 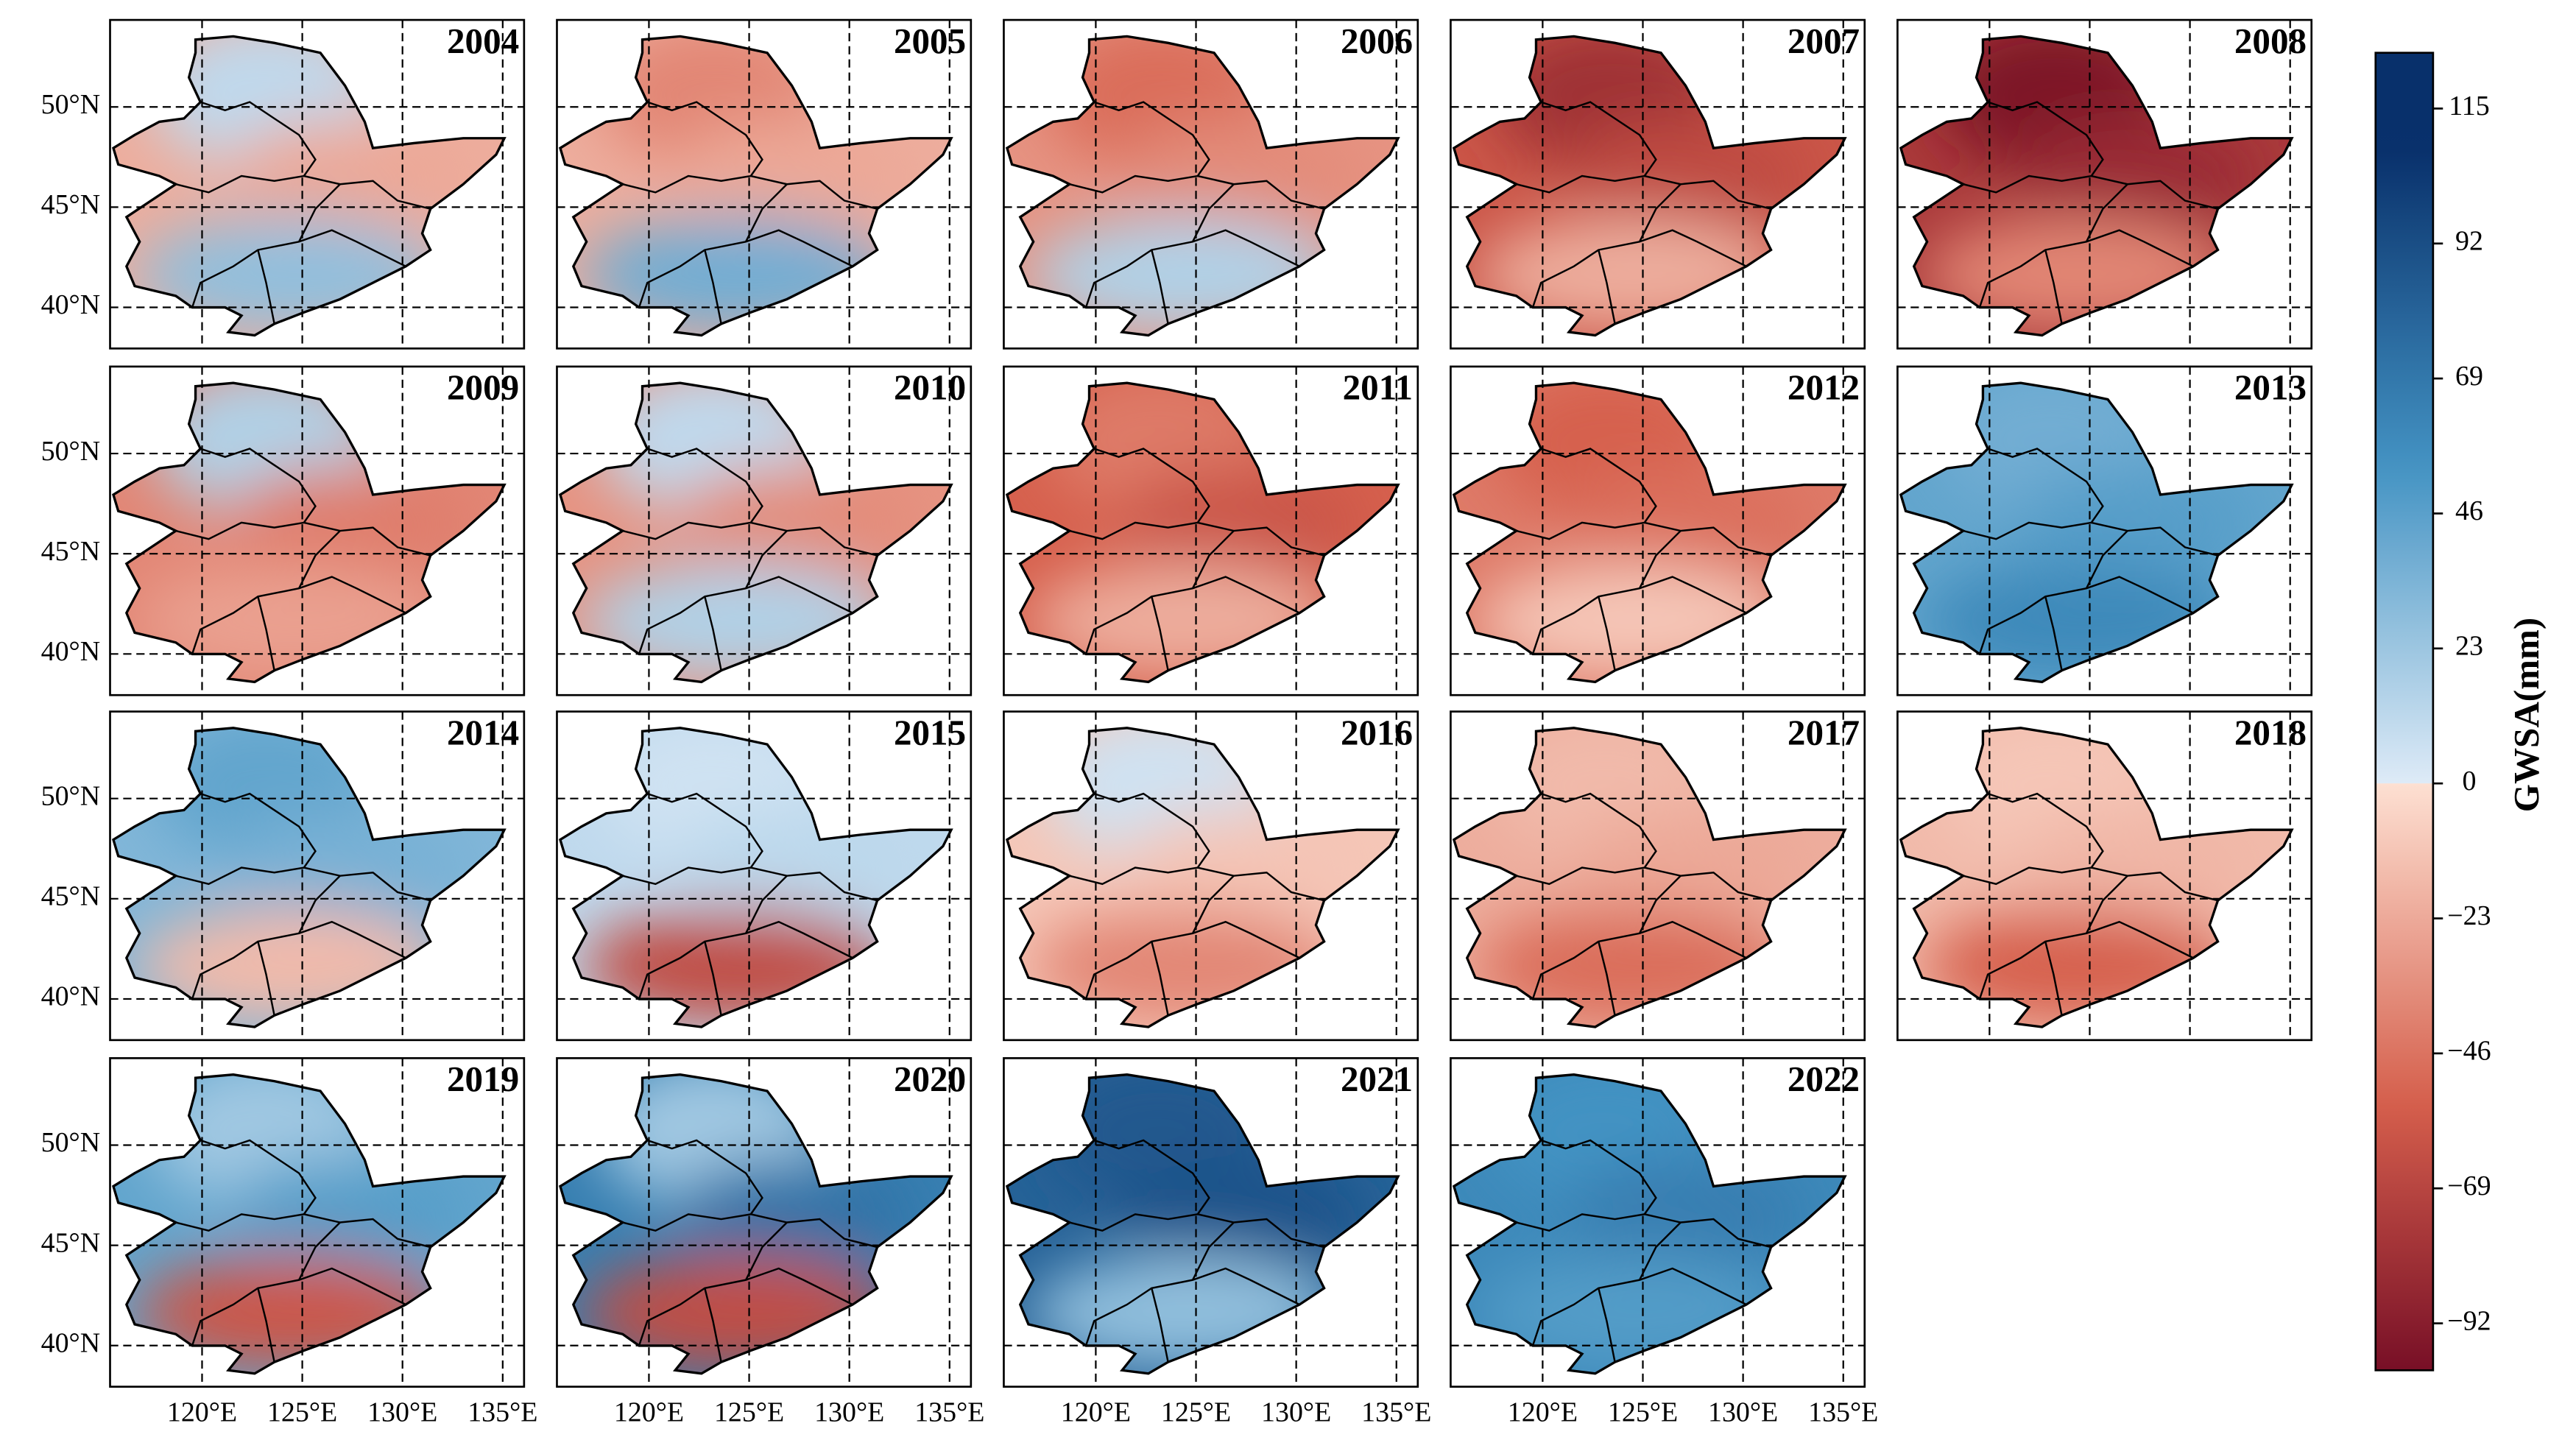 What do you see at coordinates (1824, 41) in the screenshot?
I see `panel-title: 2007` at bounding box center [1824, 41].